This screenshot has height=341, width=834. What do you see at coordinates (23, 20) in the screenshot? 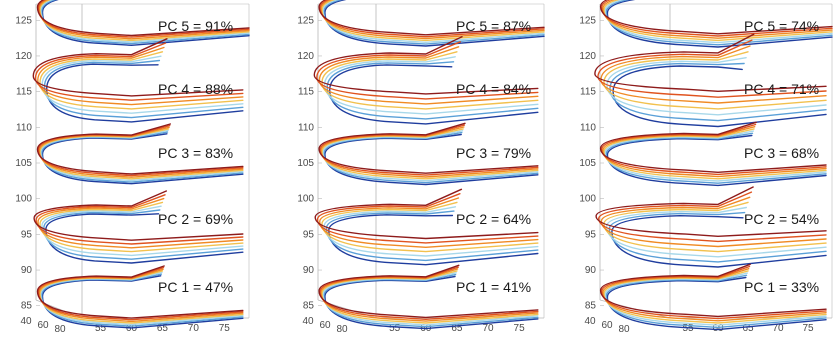
I see `y-tick-label: 125` at bounding box center [23, 20].